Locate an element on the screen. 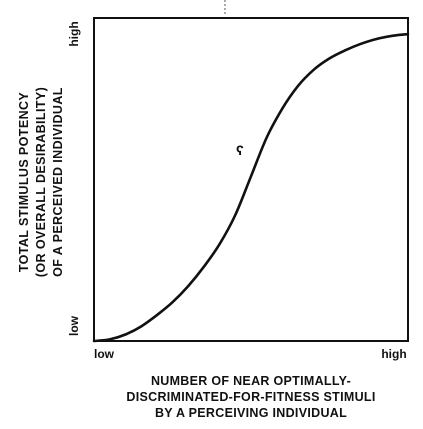  annotation-mark: ʕ is located at coordinates (240, 150).